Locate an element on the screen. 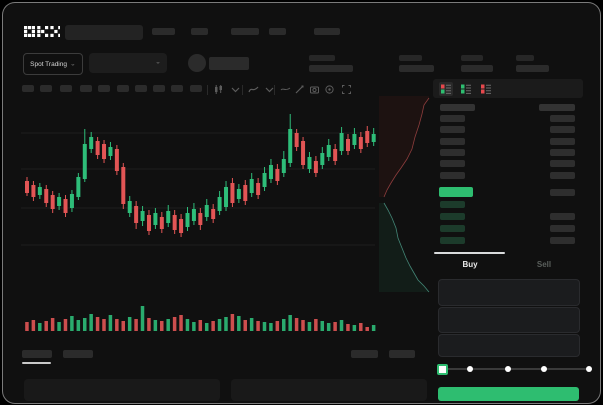 Image resolution: width=603 pixels, height=405 pixels. amount-slider is located at coordinates (515, 369).